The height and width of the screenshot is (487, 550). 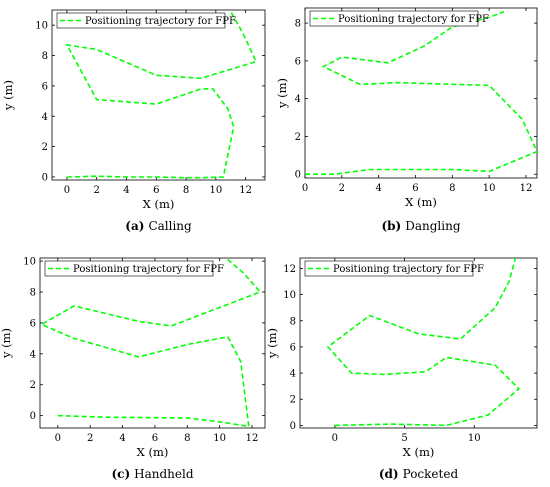 I want to click on y-tick-label: 12, so click(x=289, y=269).